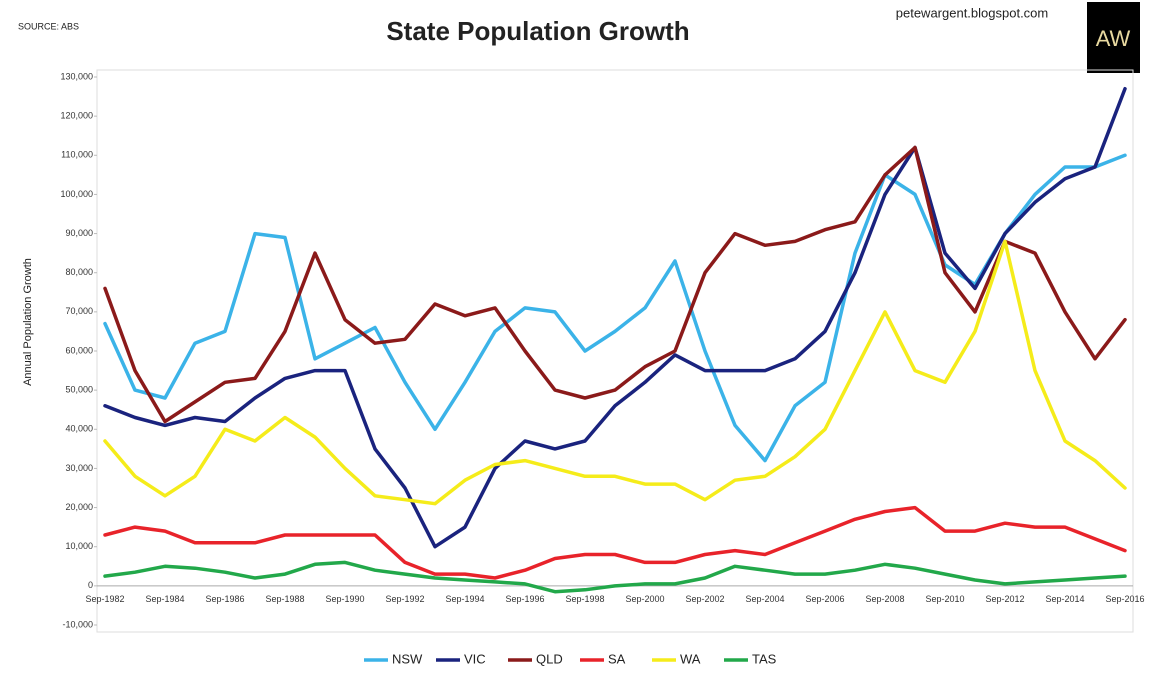 Image resolution: width=1160 pixels, height=686 pixels. I want to click on y-tick-label: -10,000, so click(77, 624).